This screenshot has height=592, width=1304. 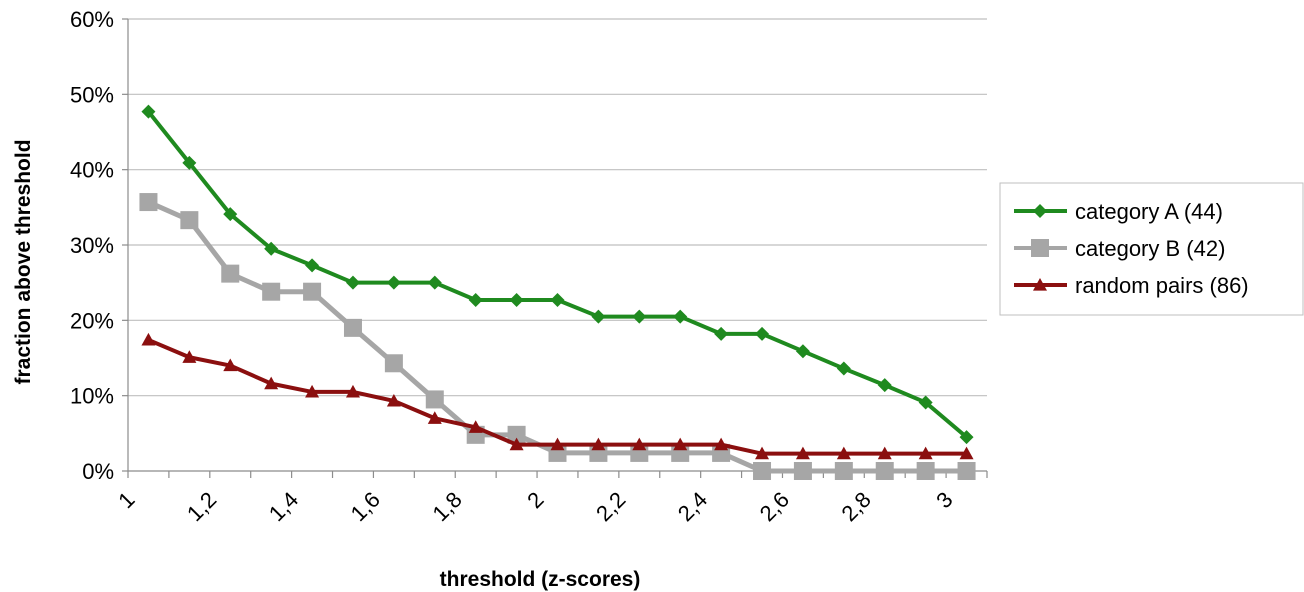 What do you see at coordinates (126, 500) in the screenshot?
I see `x-tick-label: 1` at bounding box center [126, 500].